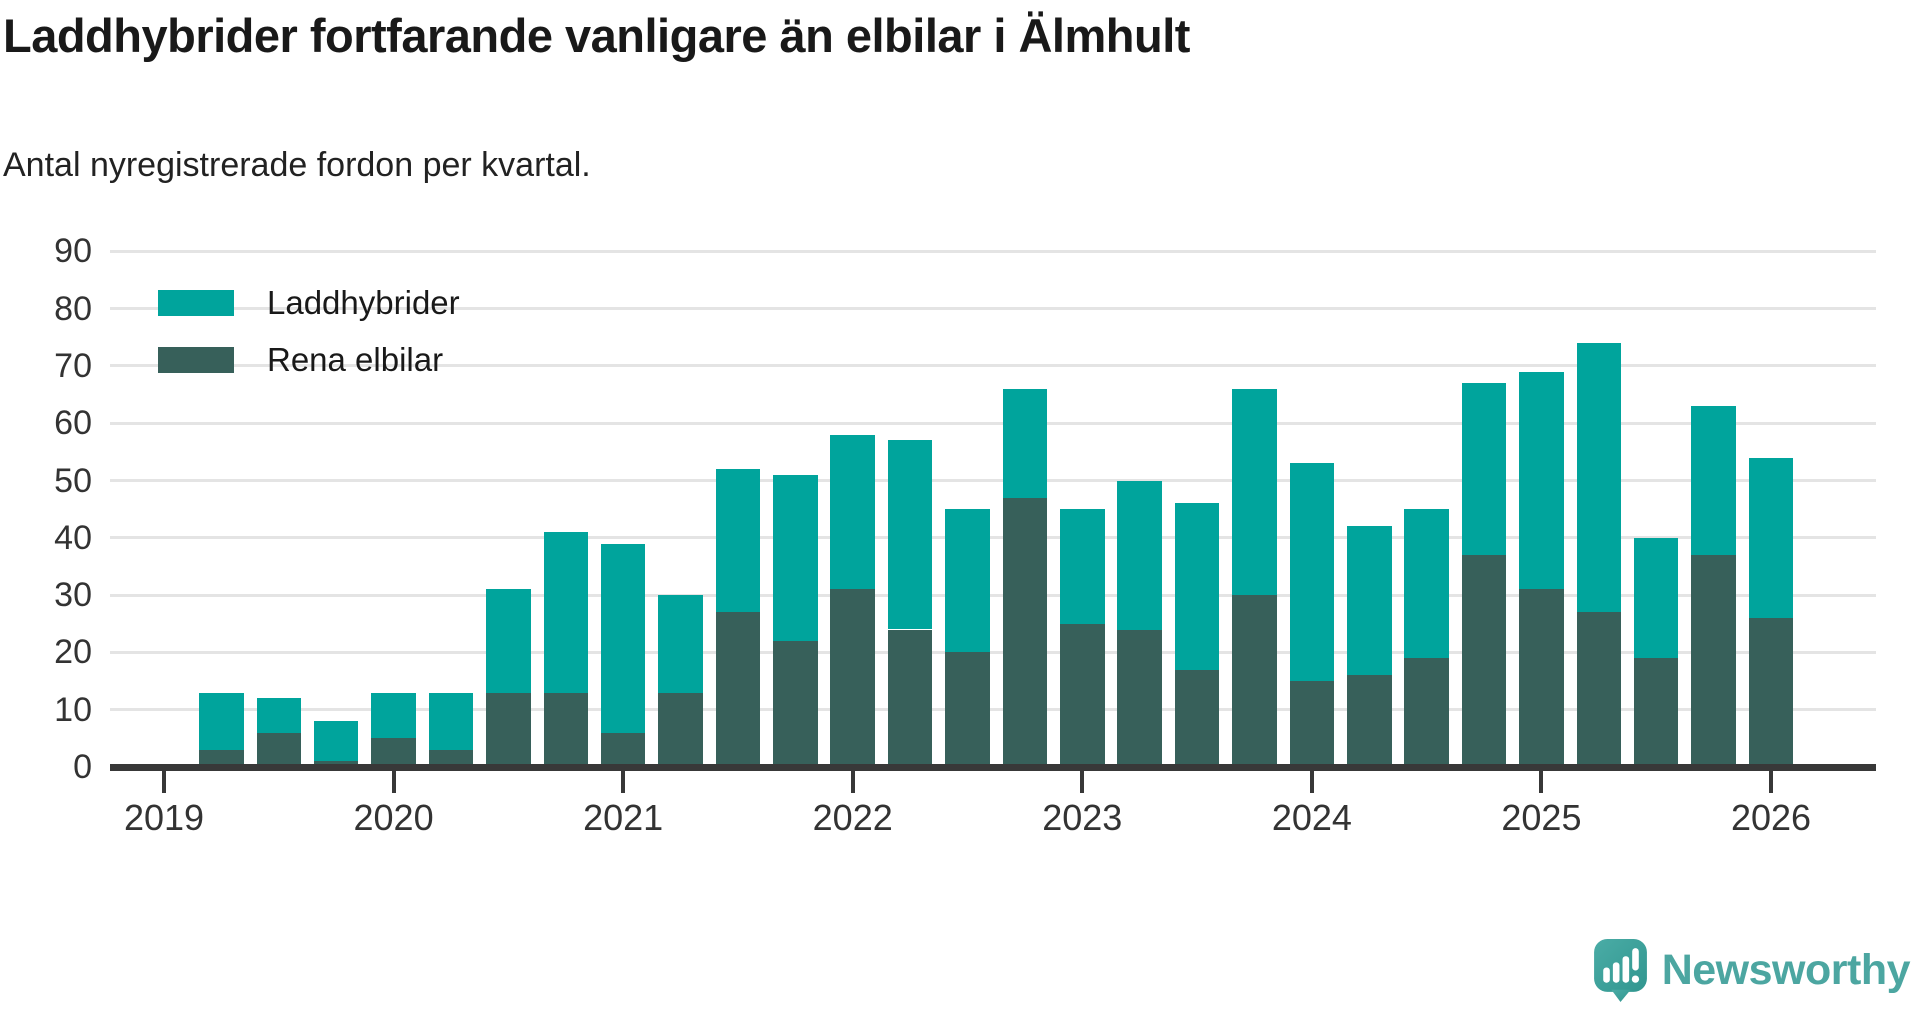 The height and width of the screenshot is (1010, 1920). Describe the element at coordinates (73, 423) in the screenshot. I see `y-axis-label: 60` at that location.